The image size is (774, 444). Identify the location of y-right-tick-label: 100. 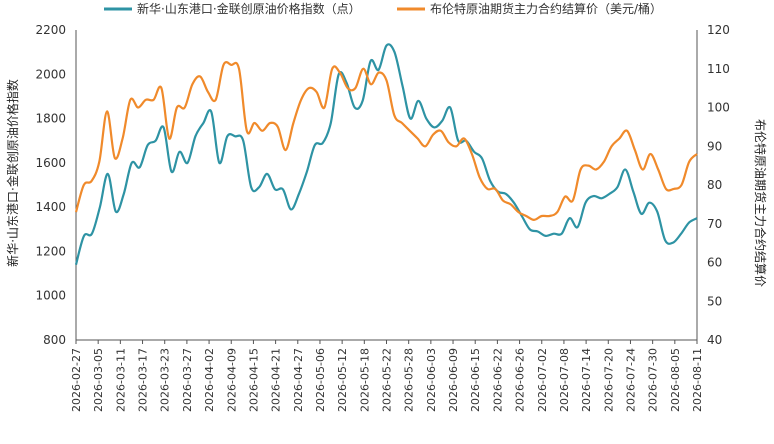
(718, 108).